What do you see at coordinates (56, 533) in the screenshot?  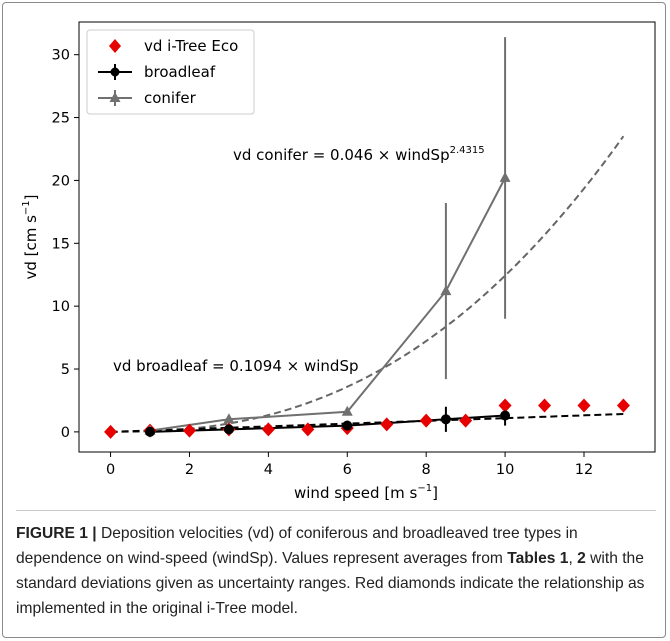 I see `caption-label: FIGURE 1 |` at bounding box center [56, 533].